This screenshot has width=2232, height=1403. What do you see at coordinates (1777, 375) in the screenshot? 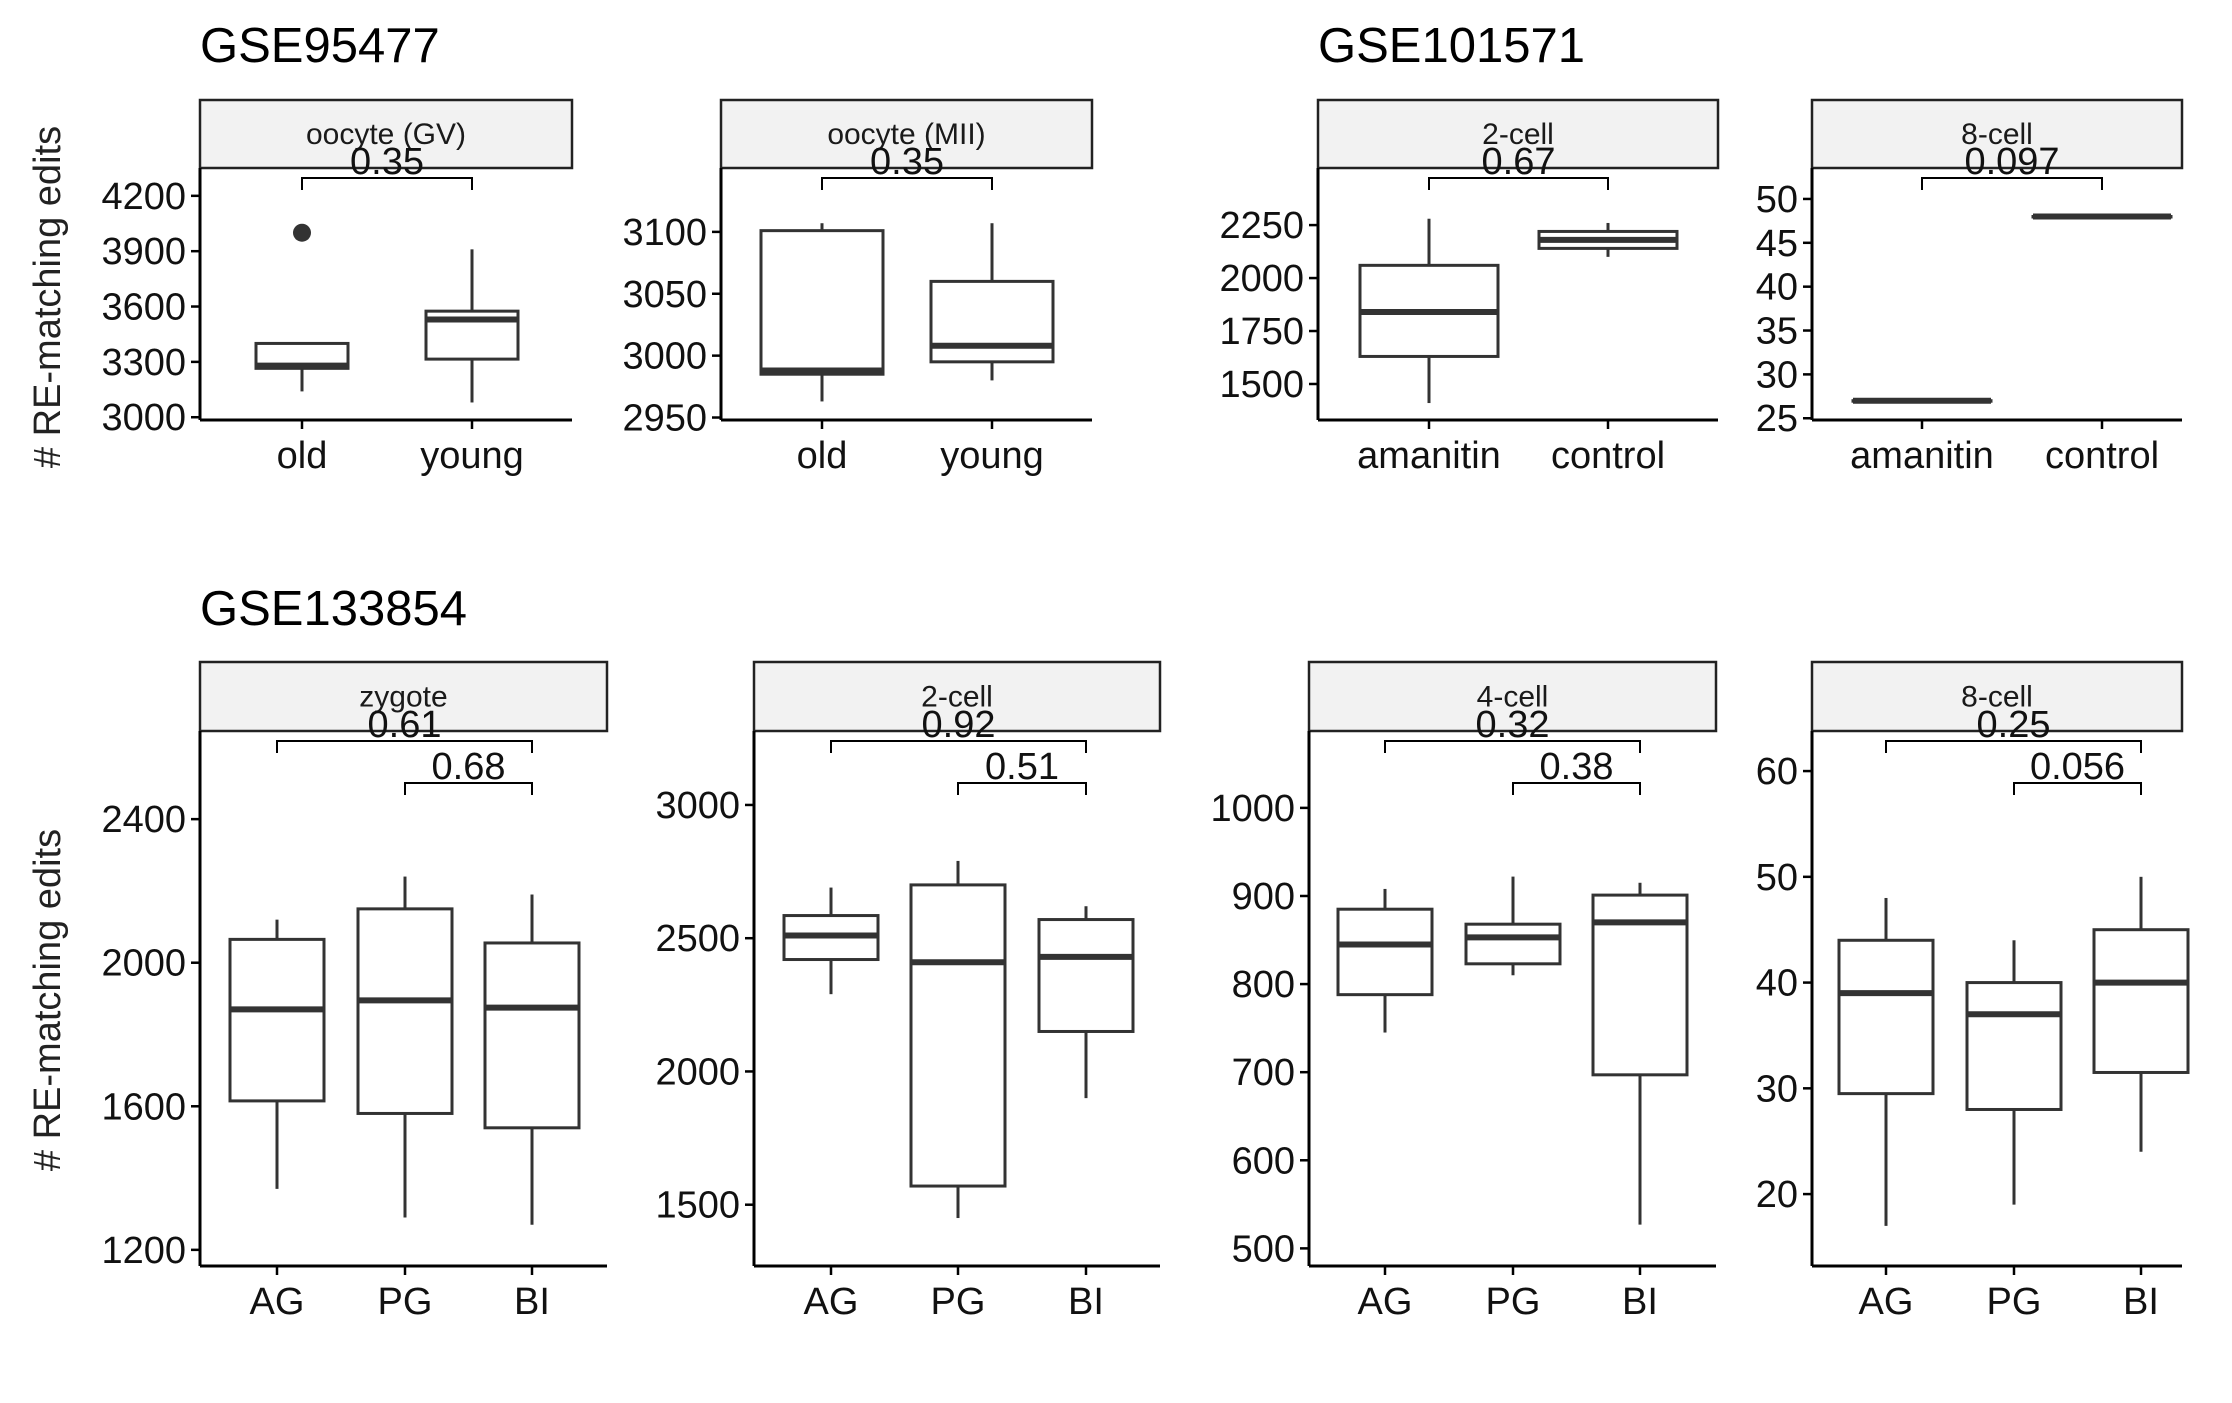
I see `y-tick-label: 30` at bounding box center [1777, 375].